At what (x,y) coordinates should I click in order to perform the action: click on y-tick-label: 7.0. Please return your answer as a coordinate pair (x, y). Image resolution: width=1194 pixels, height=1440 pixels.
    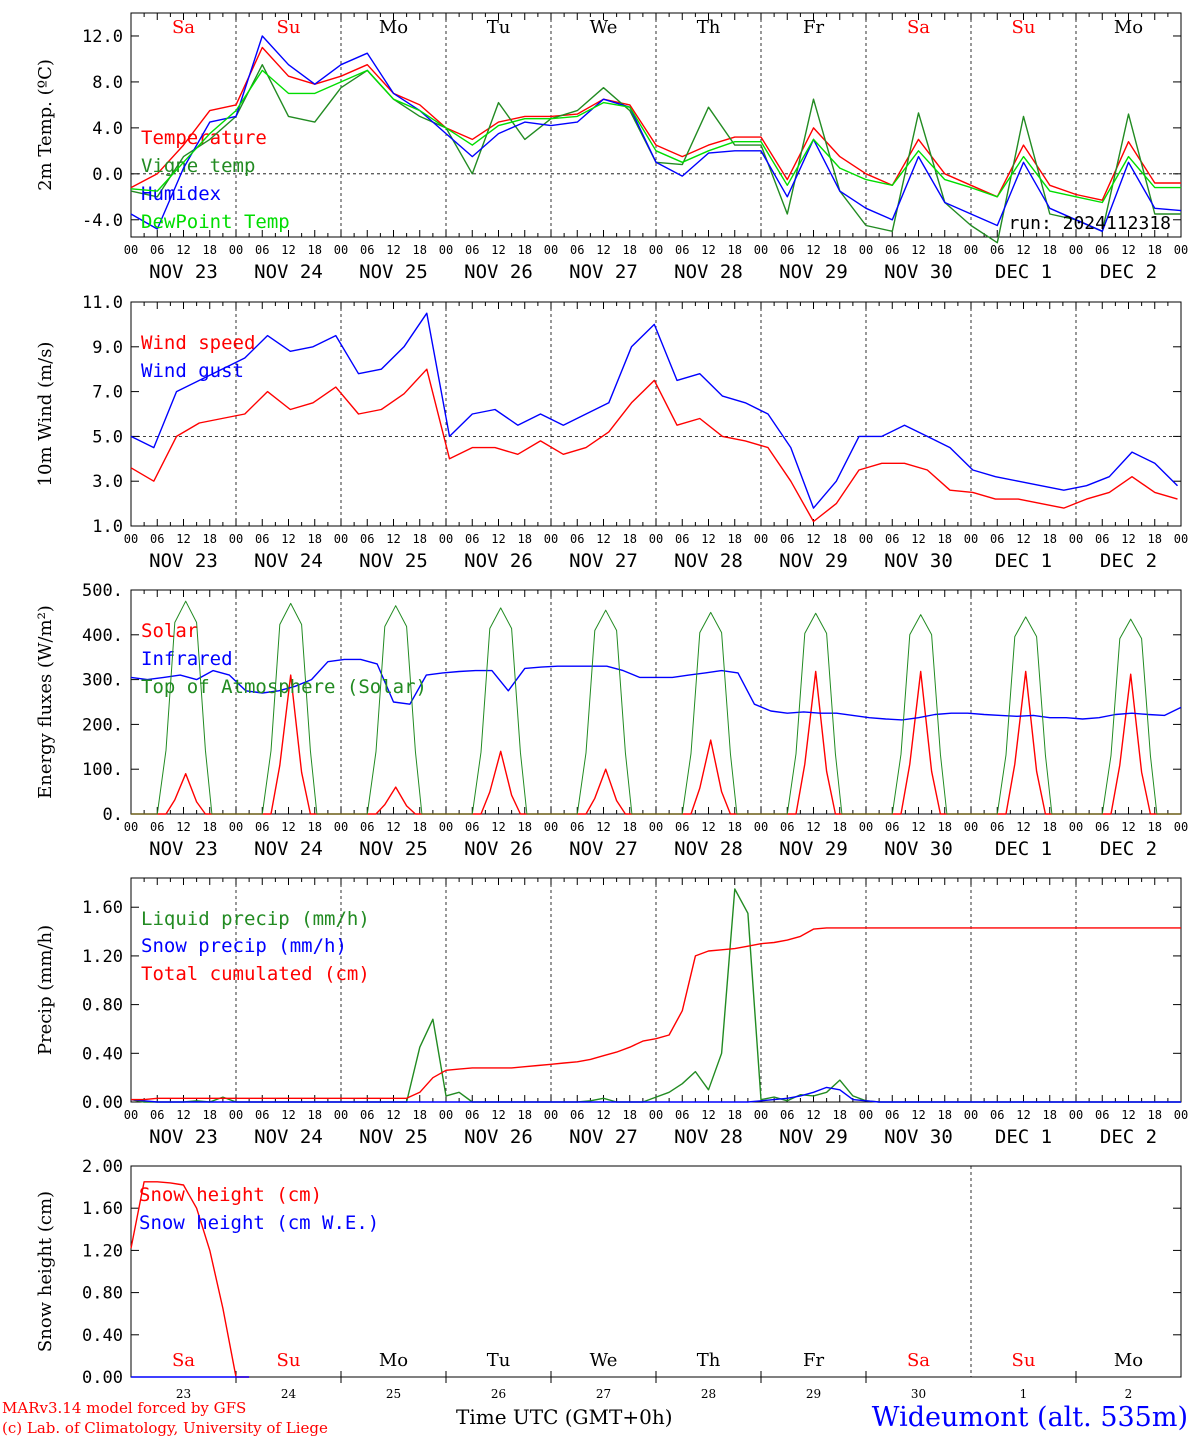
    Looking at the image, I should click on (107, 393).